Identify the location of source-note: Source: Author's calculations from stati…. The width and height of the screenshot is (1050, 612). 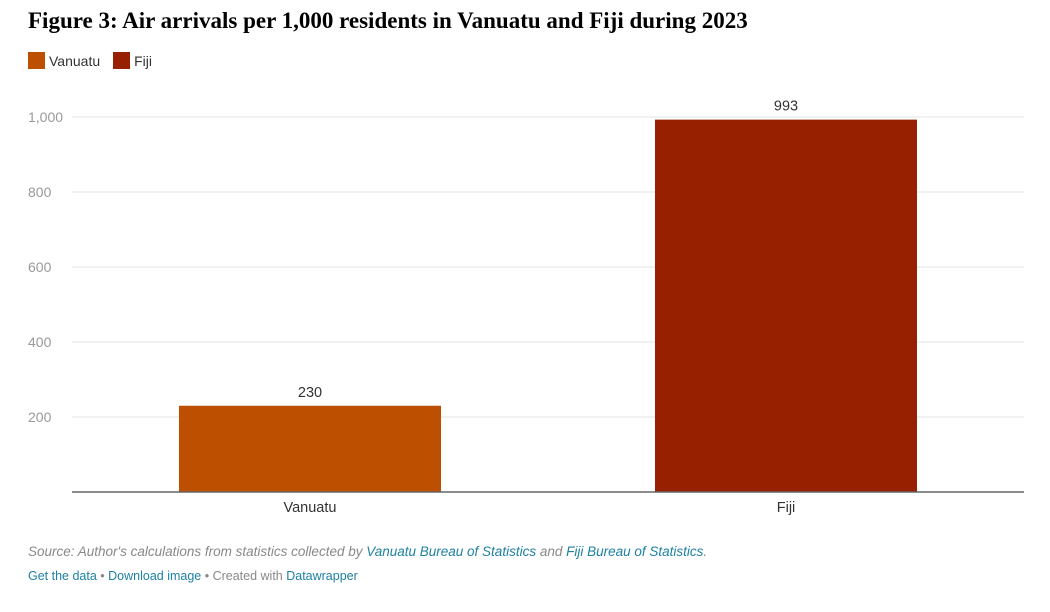
(367, 551).